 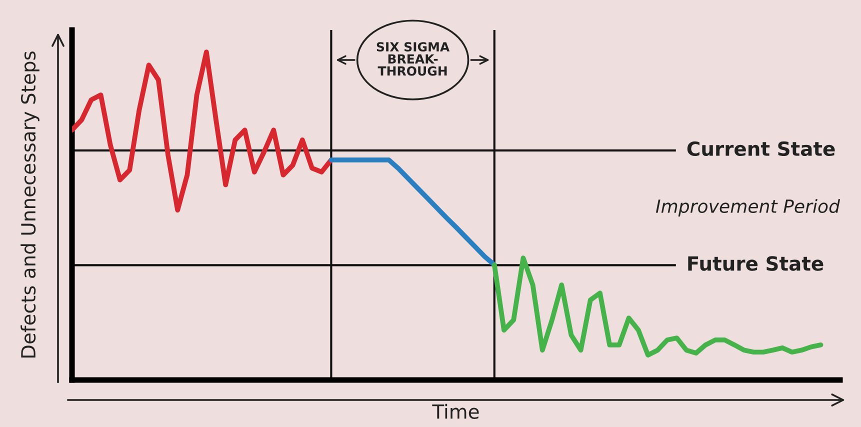 What do you see at coordinates (30, 205) in the screenshot?
I see `y-axis-title: Defects and Unnecessary Steps` at bounding box center [30, 205].